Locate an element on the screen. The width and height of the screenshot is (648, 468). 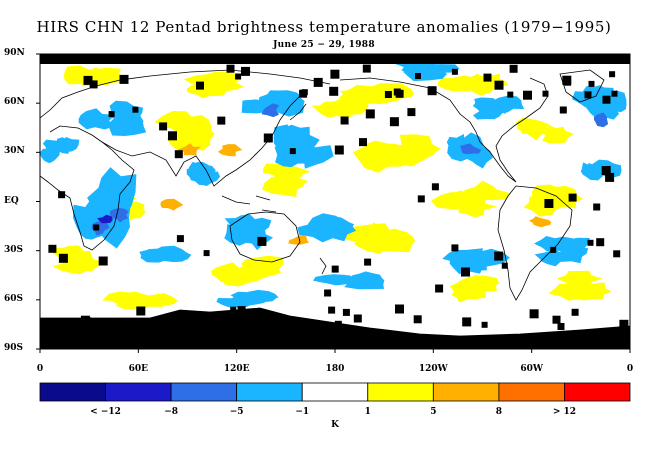
coast-greenland is located at coordinates (582, 86).